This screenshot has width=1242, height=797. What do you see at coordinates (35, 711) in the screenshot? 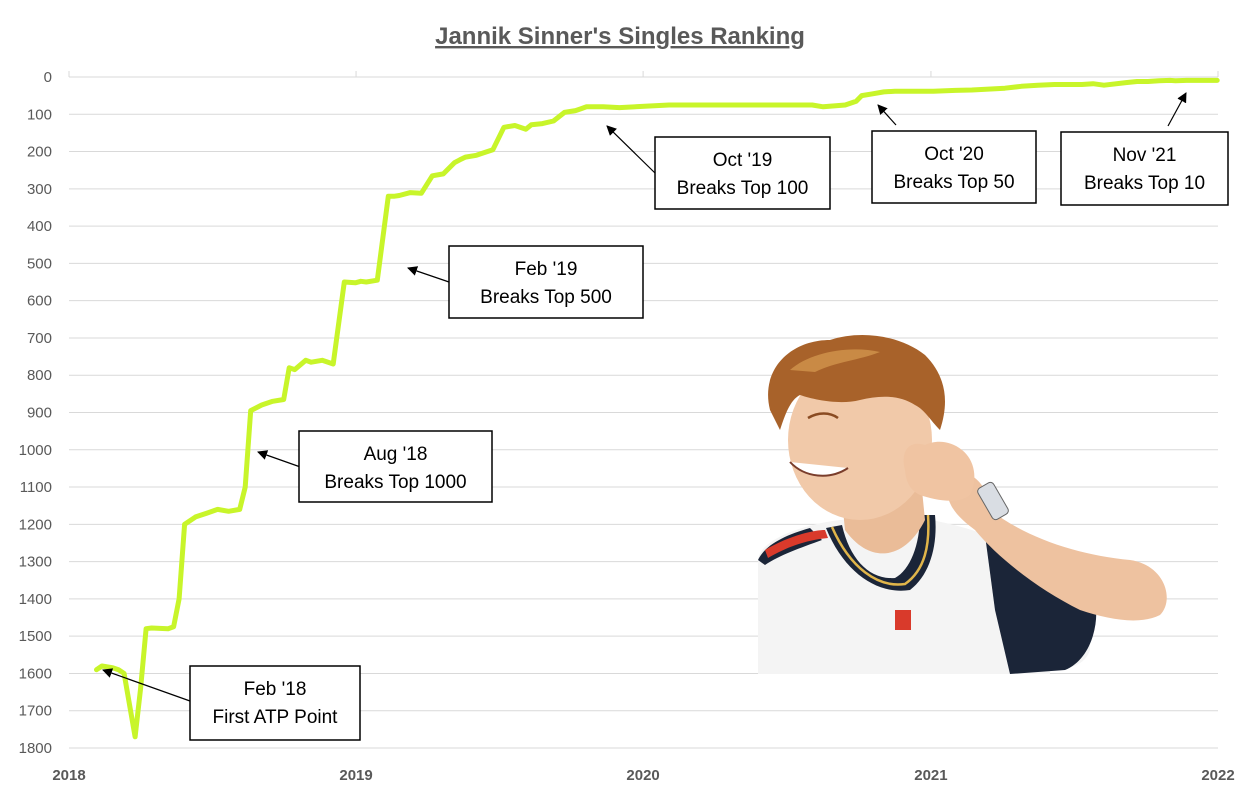
I see `y-tick-label: 1700` at bounding box center [35, 711].